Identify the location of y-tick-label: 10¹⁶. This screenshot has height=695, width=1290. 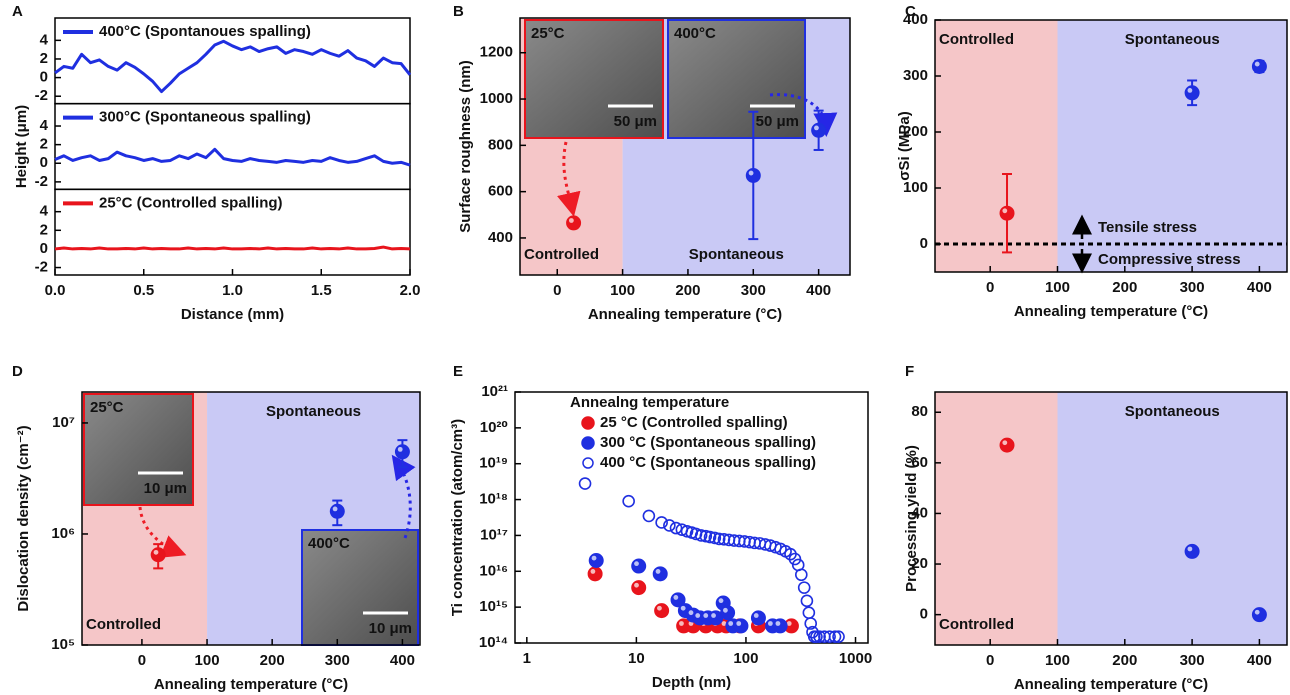
(493, 570).